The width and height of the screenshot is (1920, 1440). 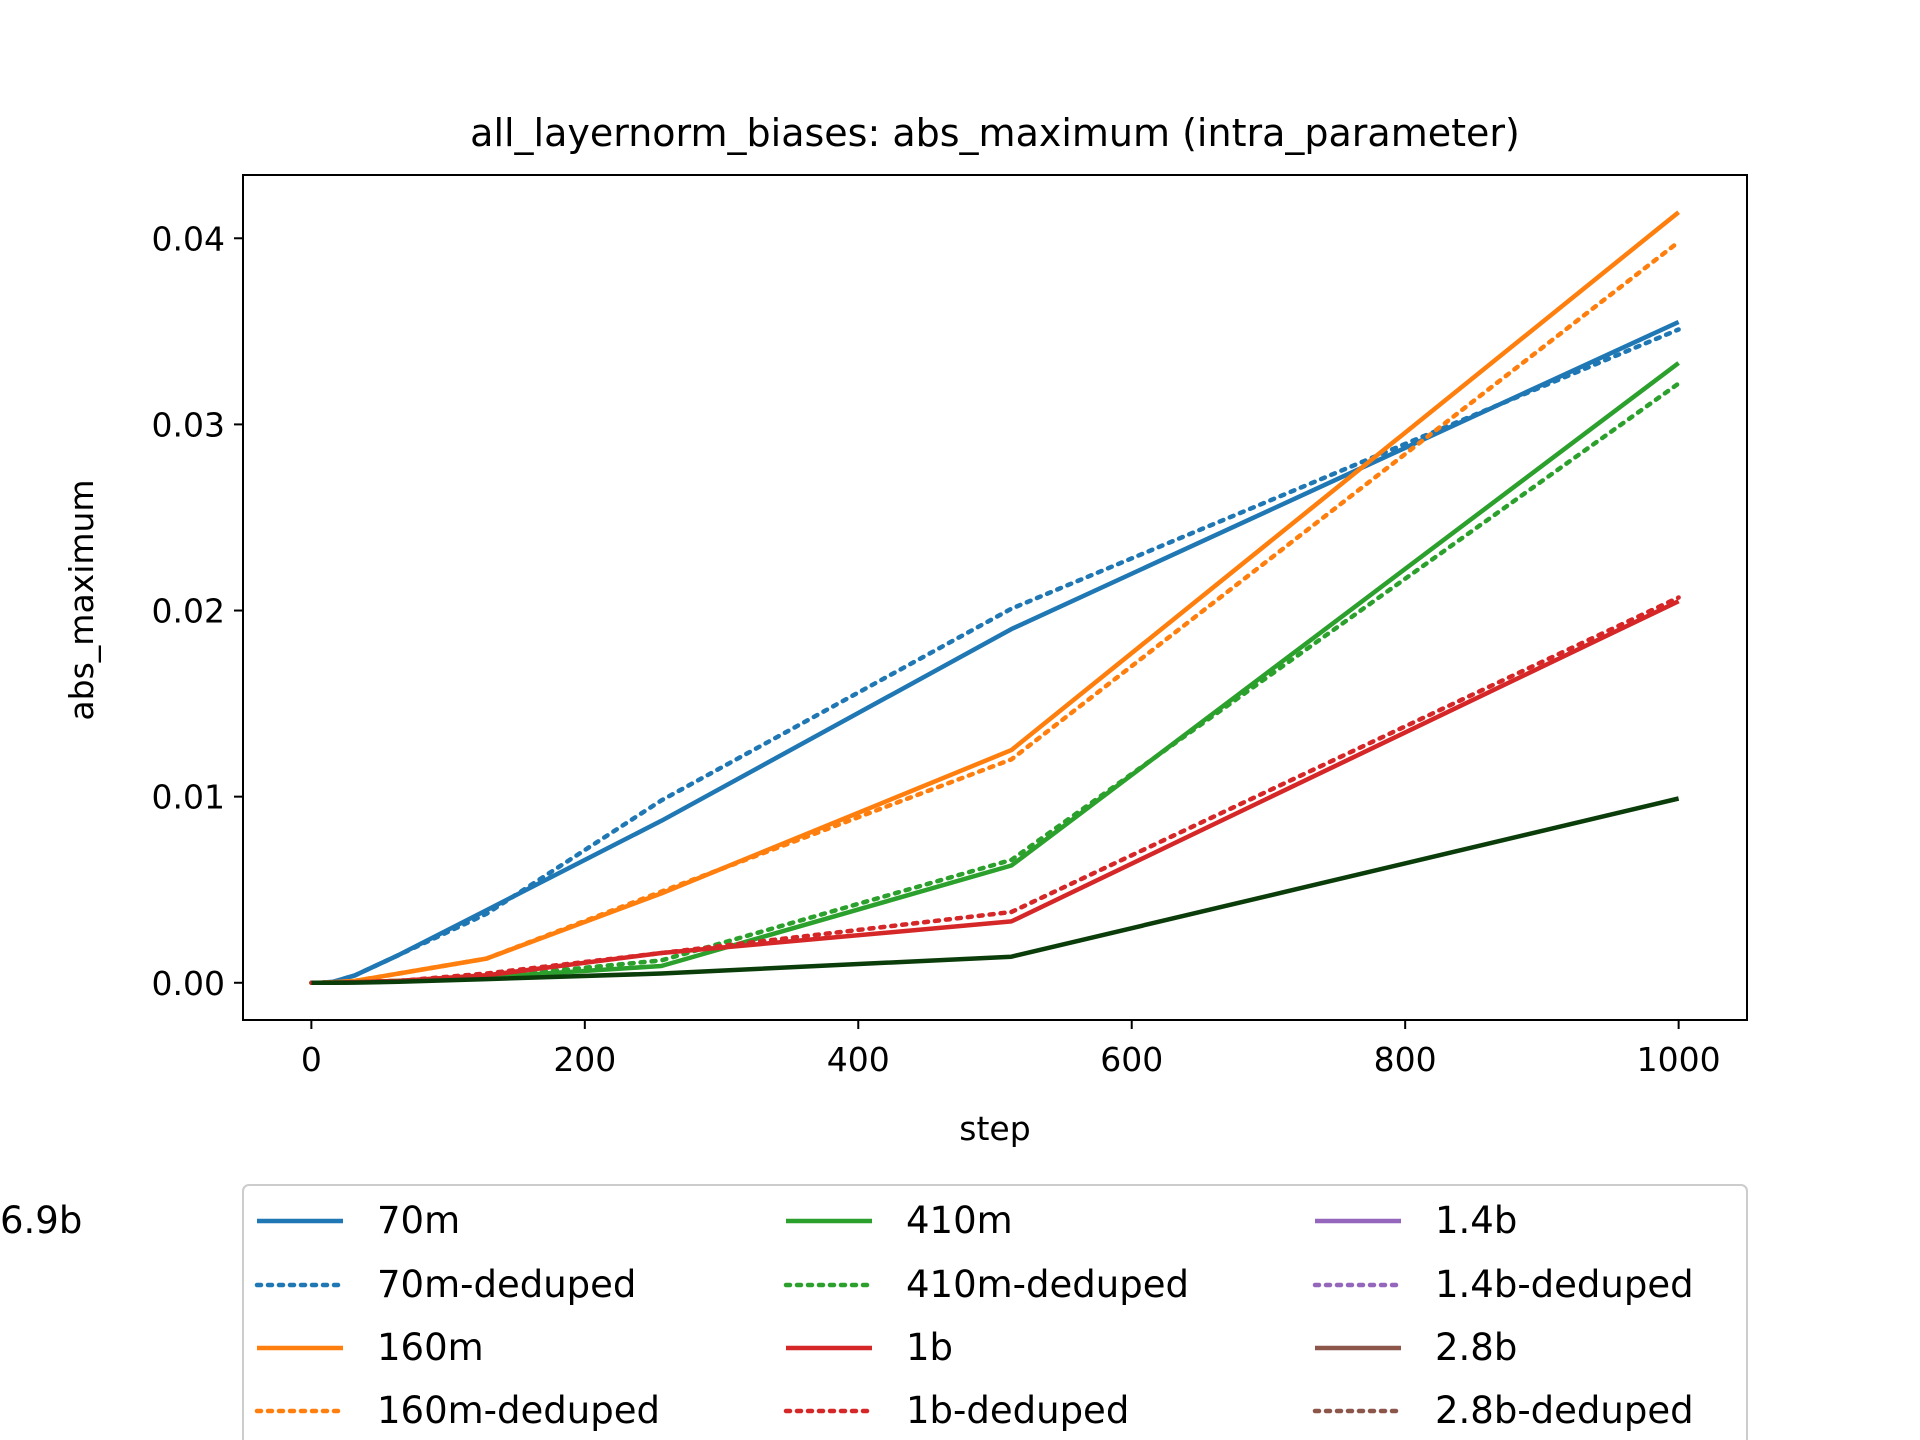 I want to click on y-axis-label: abs_maximum, so click(x=81, y=599).